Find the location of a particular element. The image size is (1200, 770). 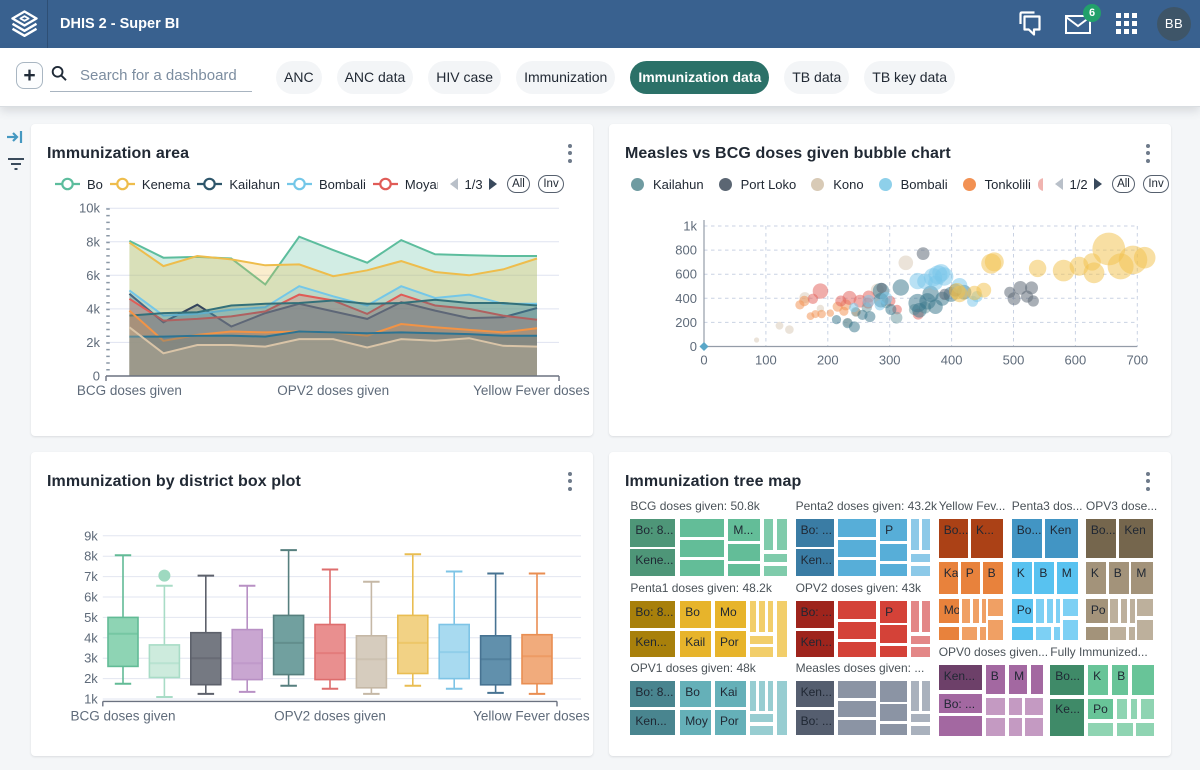

svg-text: 3k is located at coordinates (91, 658).